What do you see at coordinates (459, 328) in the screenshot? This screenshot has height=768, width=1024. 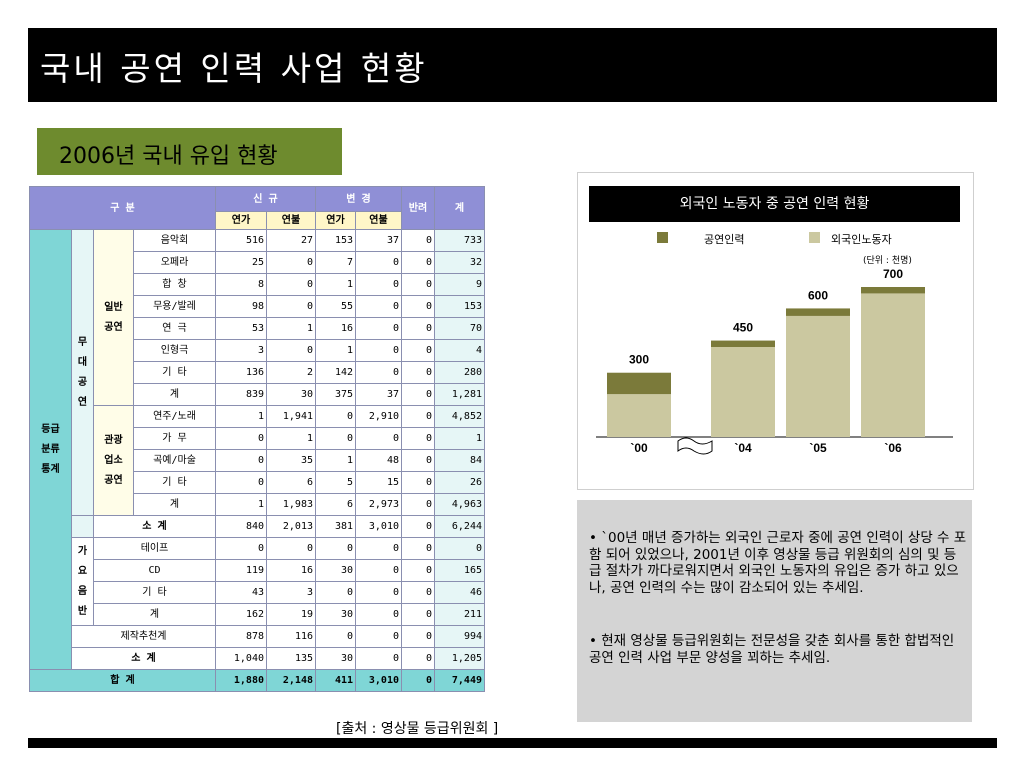 I see `cell-total: 70` at bounding box center [459, 328].